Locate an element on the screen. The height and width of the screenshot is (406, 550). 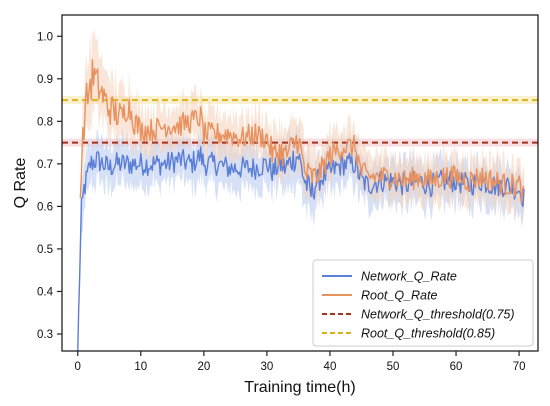
x-tick-label: 30 is located at coordinates (267, 367).